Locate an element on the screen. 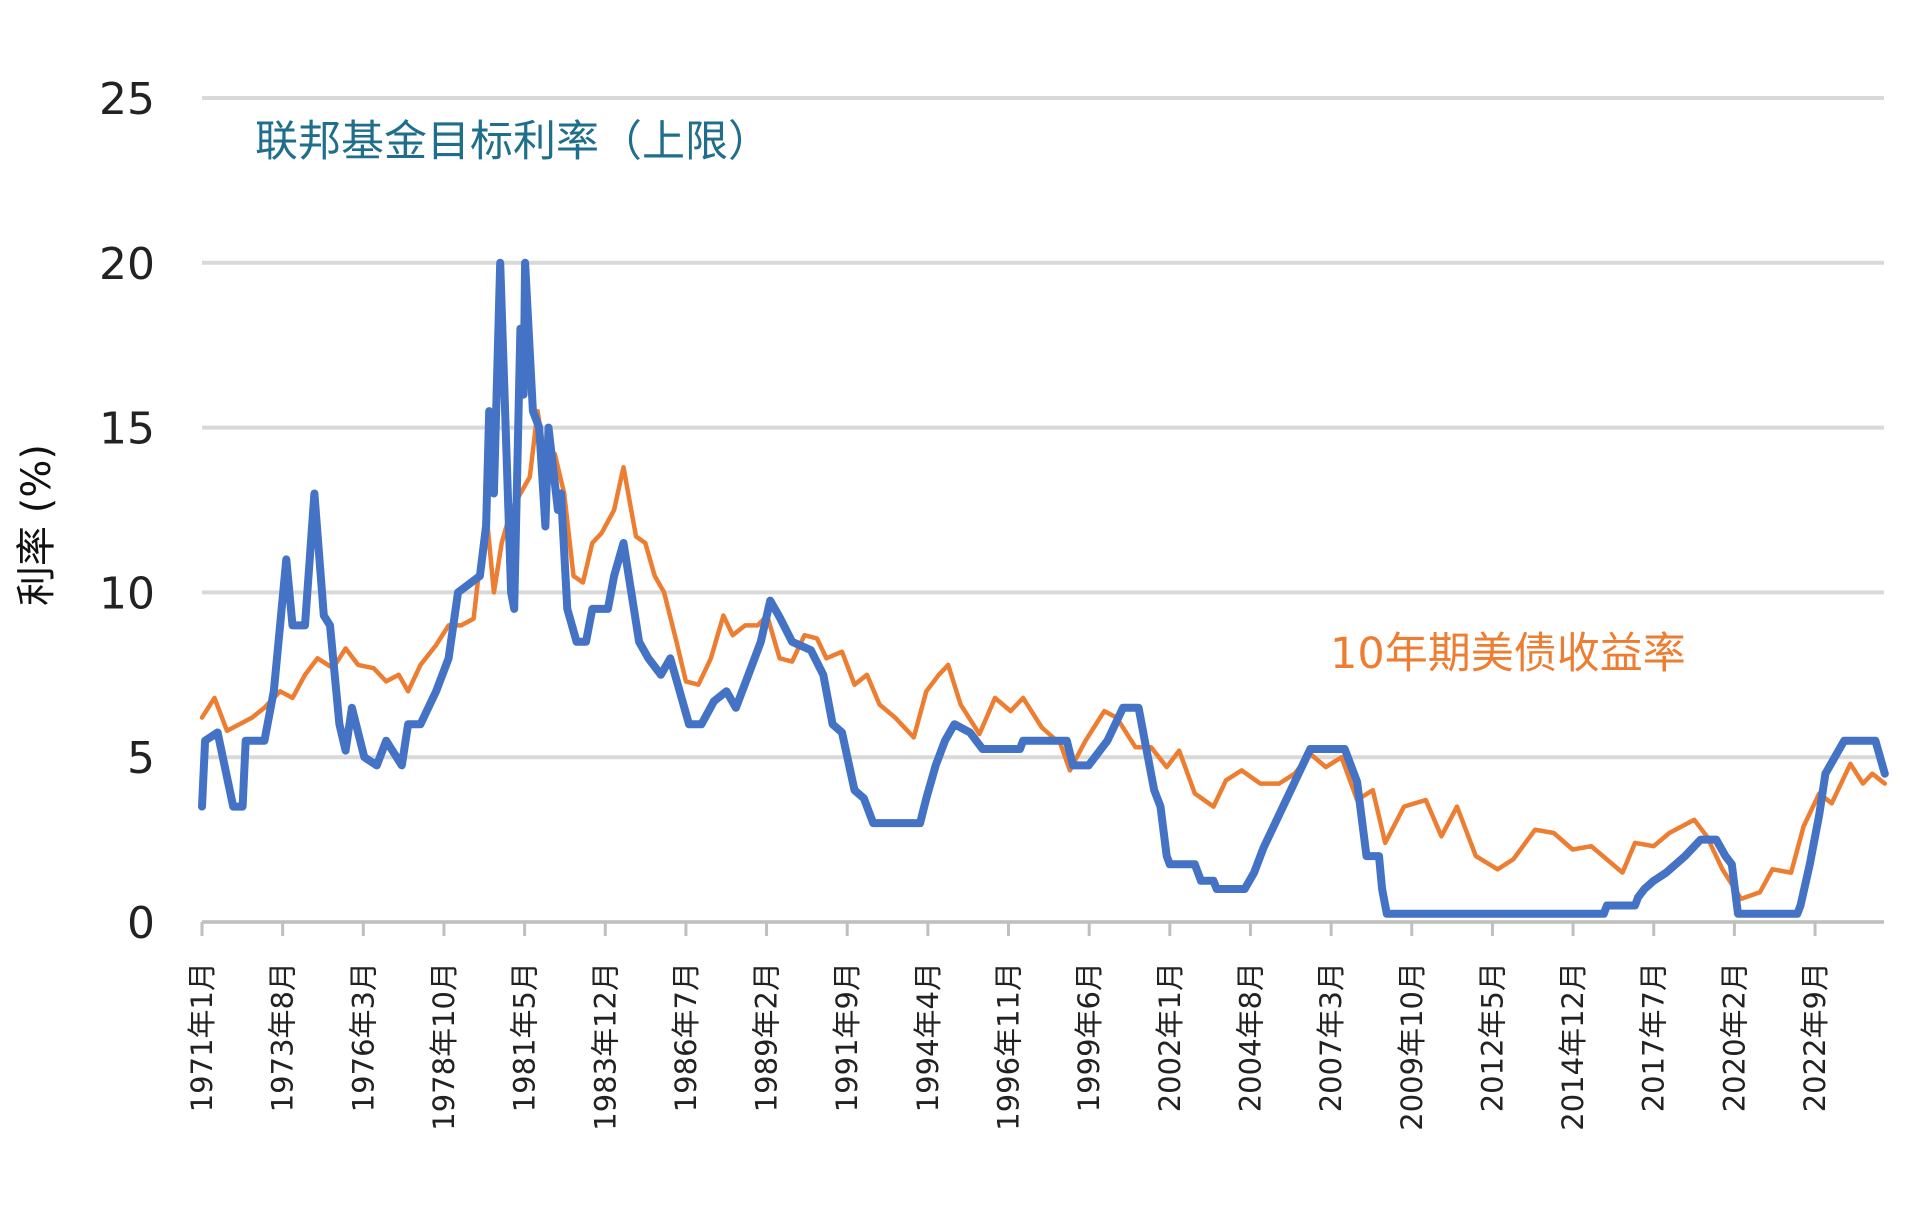 The width and height of the screenshot is (1917, 1220). treasury-yield-annotation: 10年期美债收益率 is located at coordinates (1508, 654).